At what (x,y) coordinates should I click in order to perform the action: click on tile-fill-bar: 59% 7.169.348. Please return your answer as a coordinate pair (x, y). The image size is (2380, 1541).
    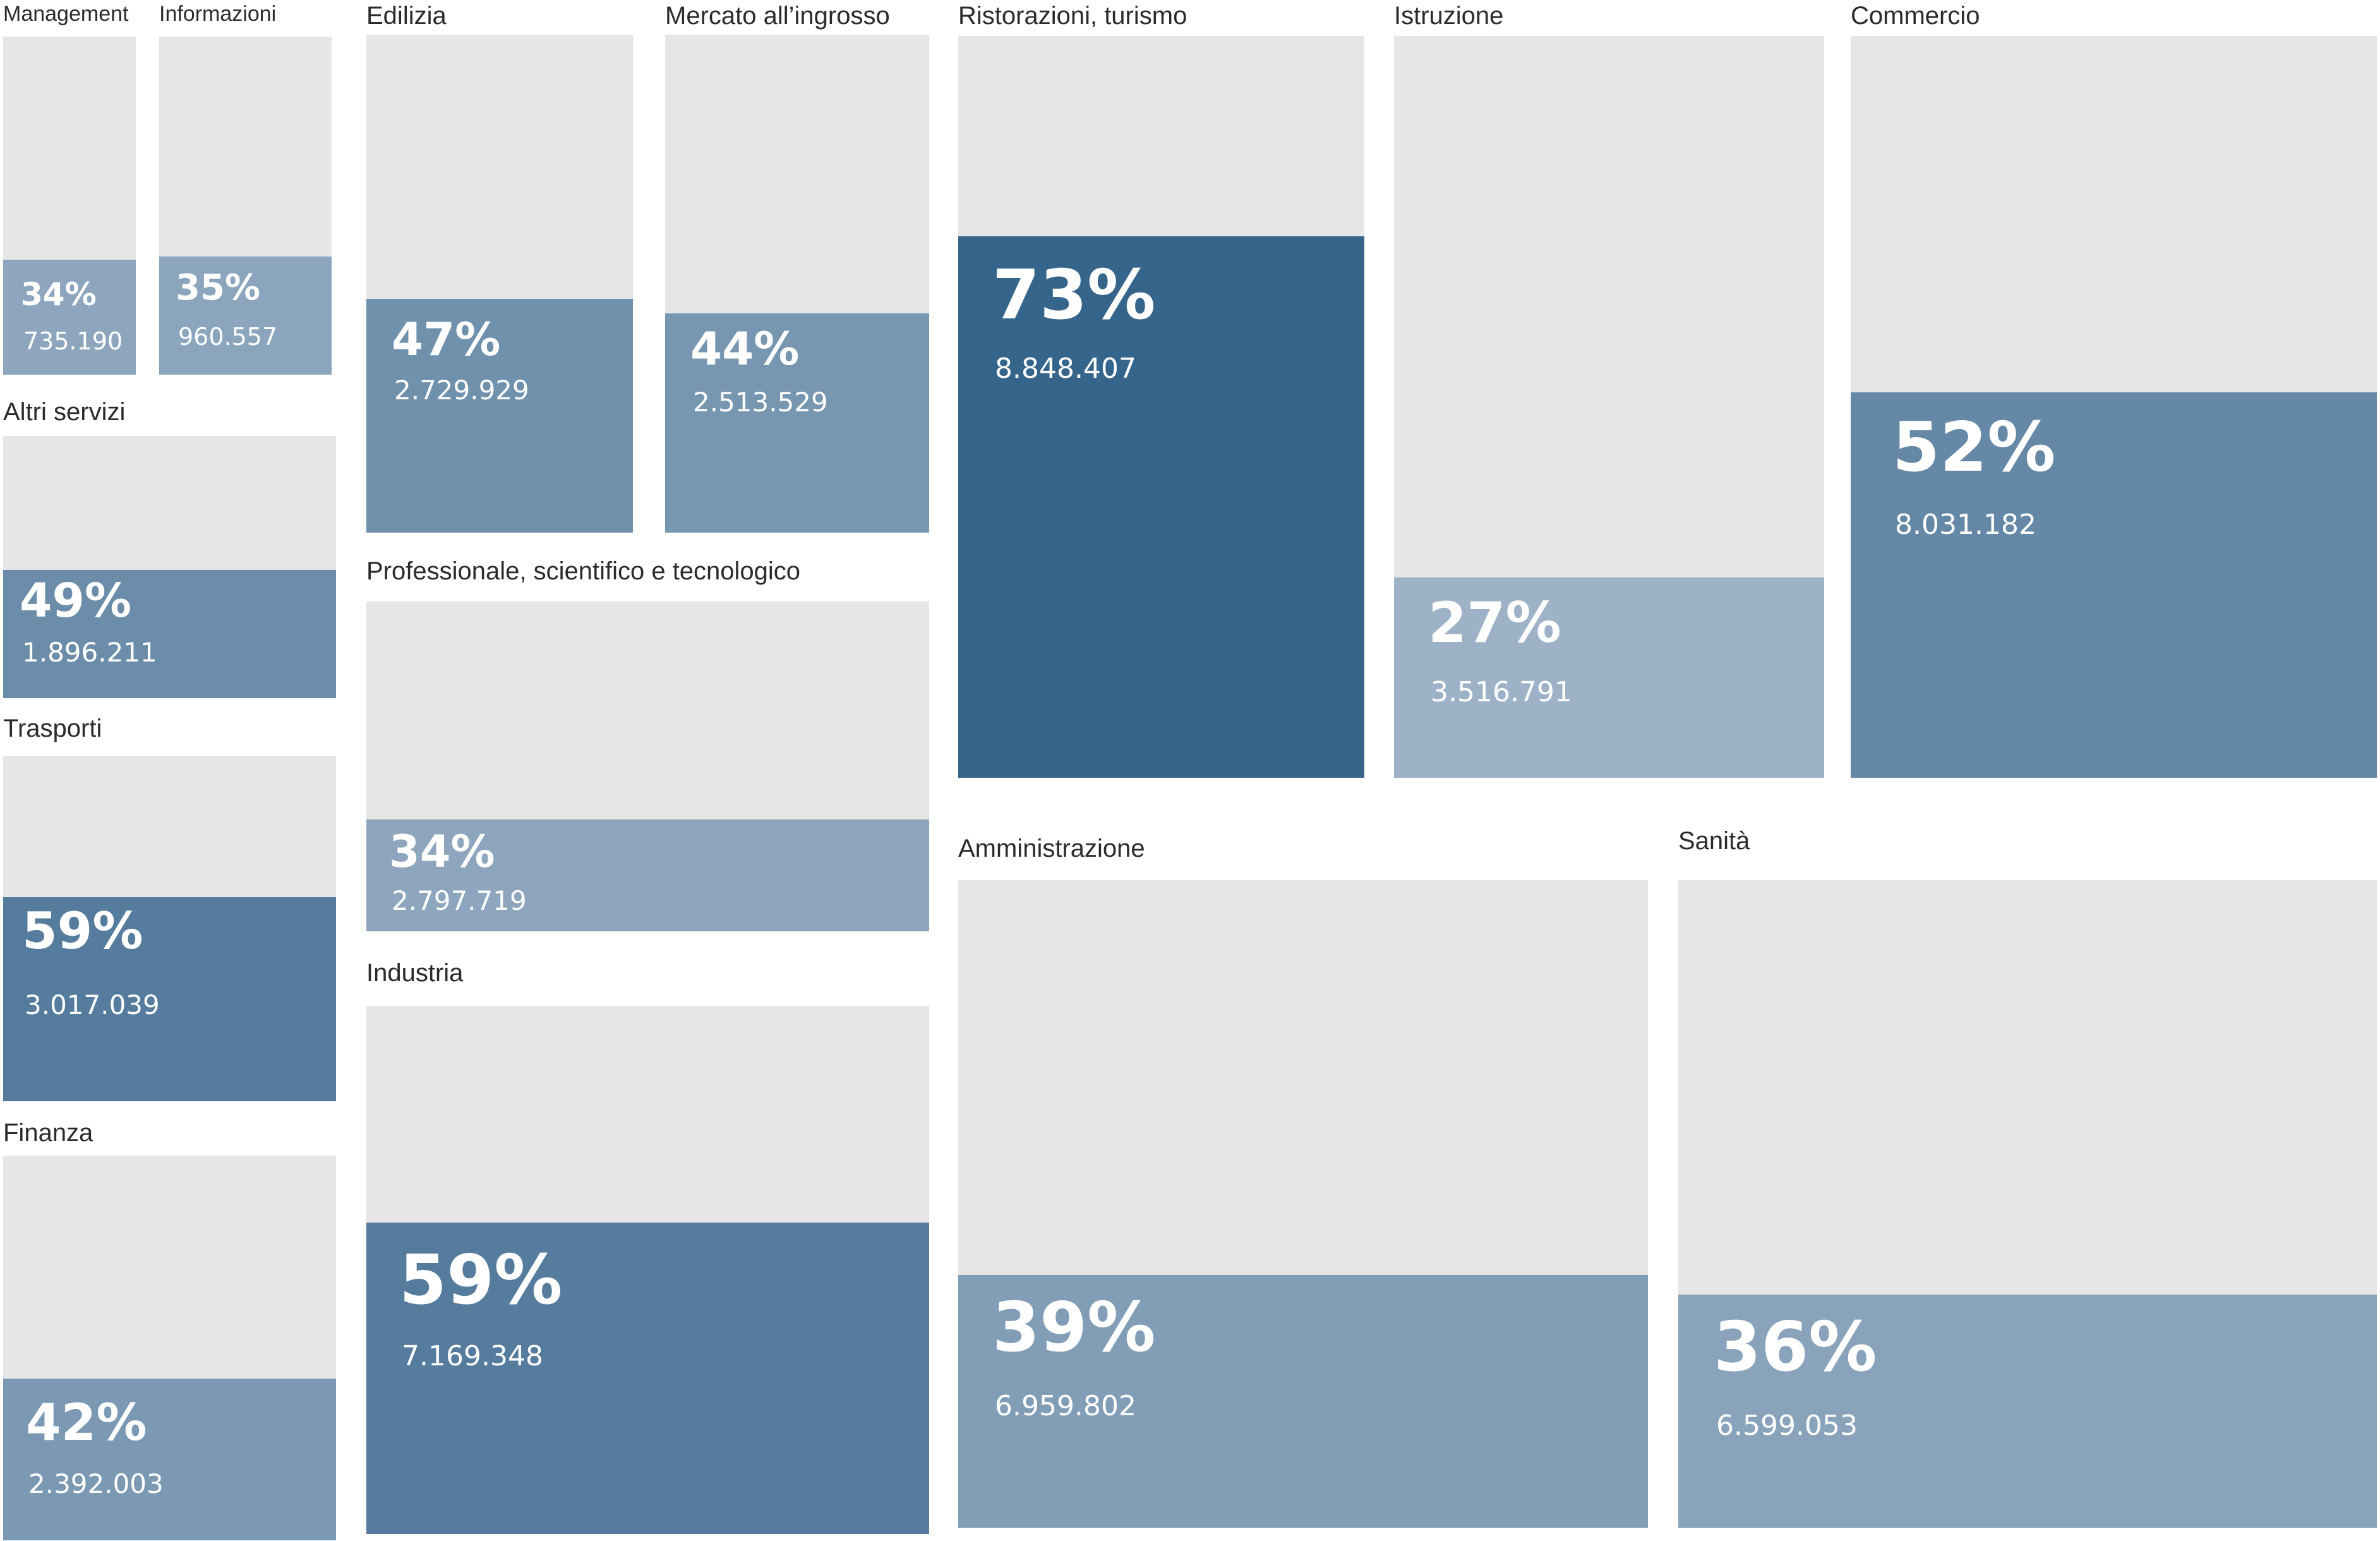
    Looking at the image, I should click on (647, 1378).